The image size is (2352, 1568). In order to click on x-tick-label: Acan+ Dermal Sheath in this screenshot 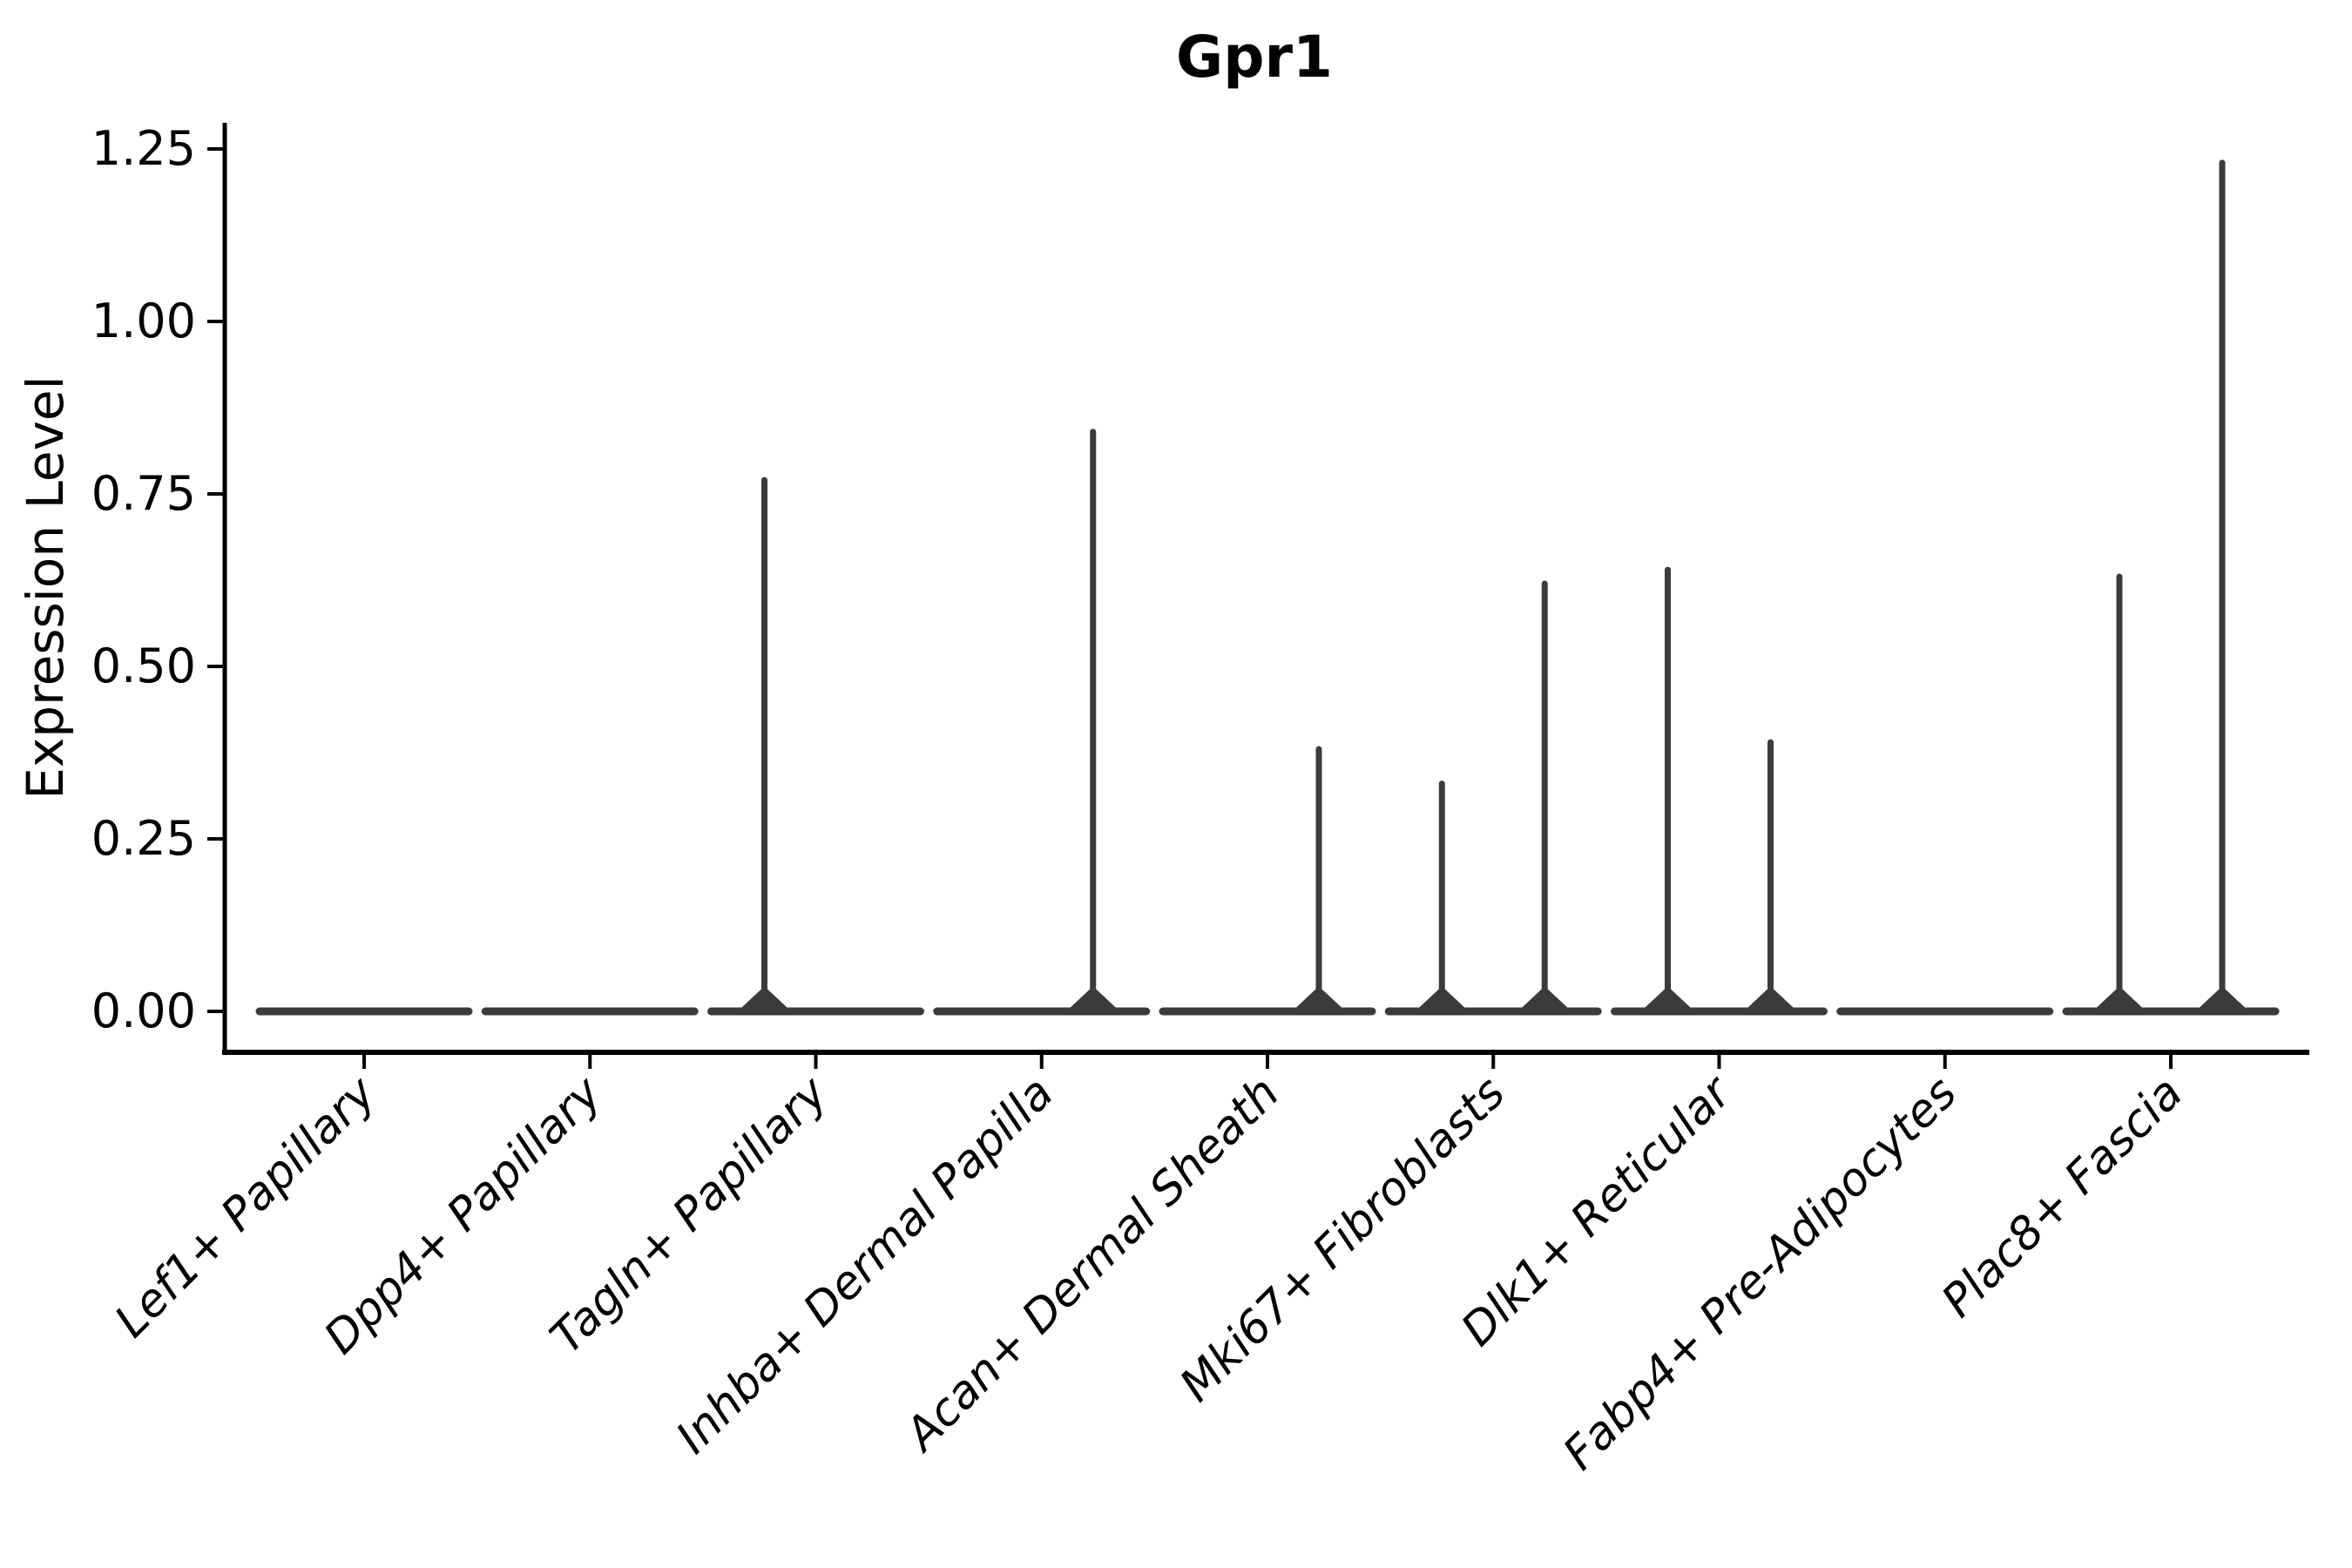, I will do `click(1091, 1265)`.